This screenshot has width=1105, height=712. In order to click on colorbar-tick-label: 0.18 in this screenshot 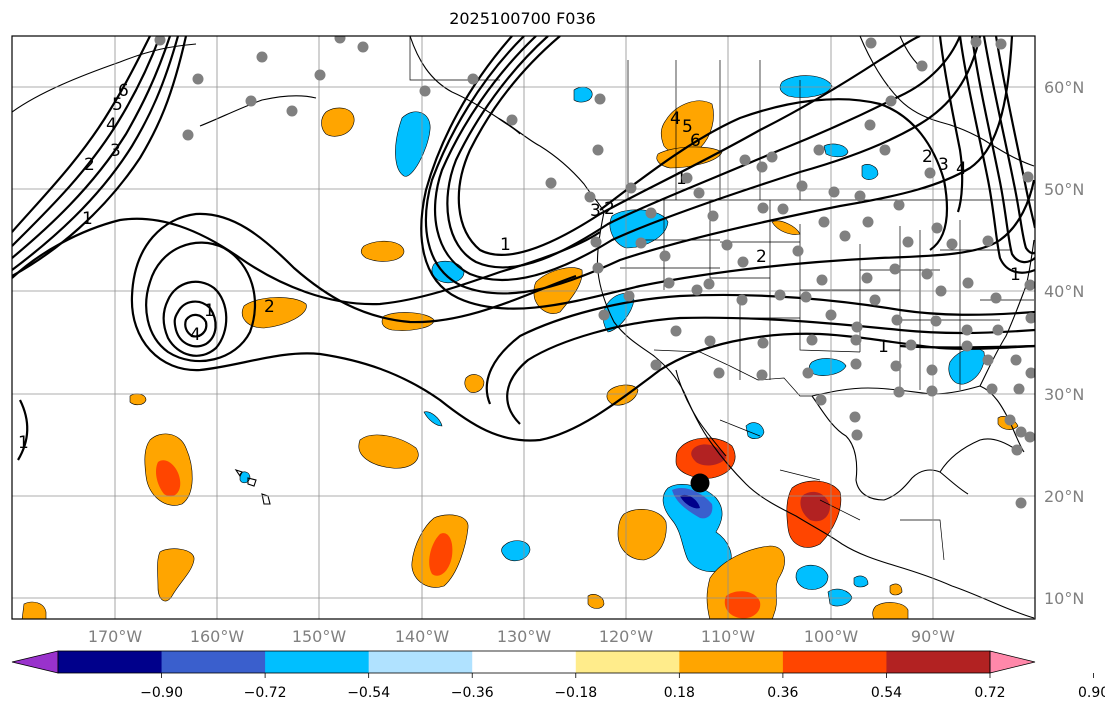, I will do `click(679, 693)`.